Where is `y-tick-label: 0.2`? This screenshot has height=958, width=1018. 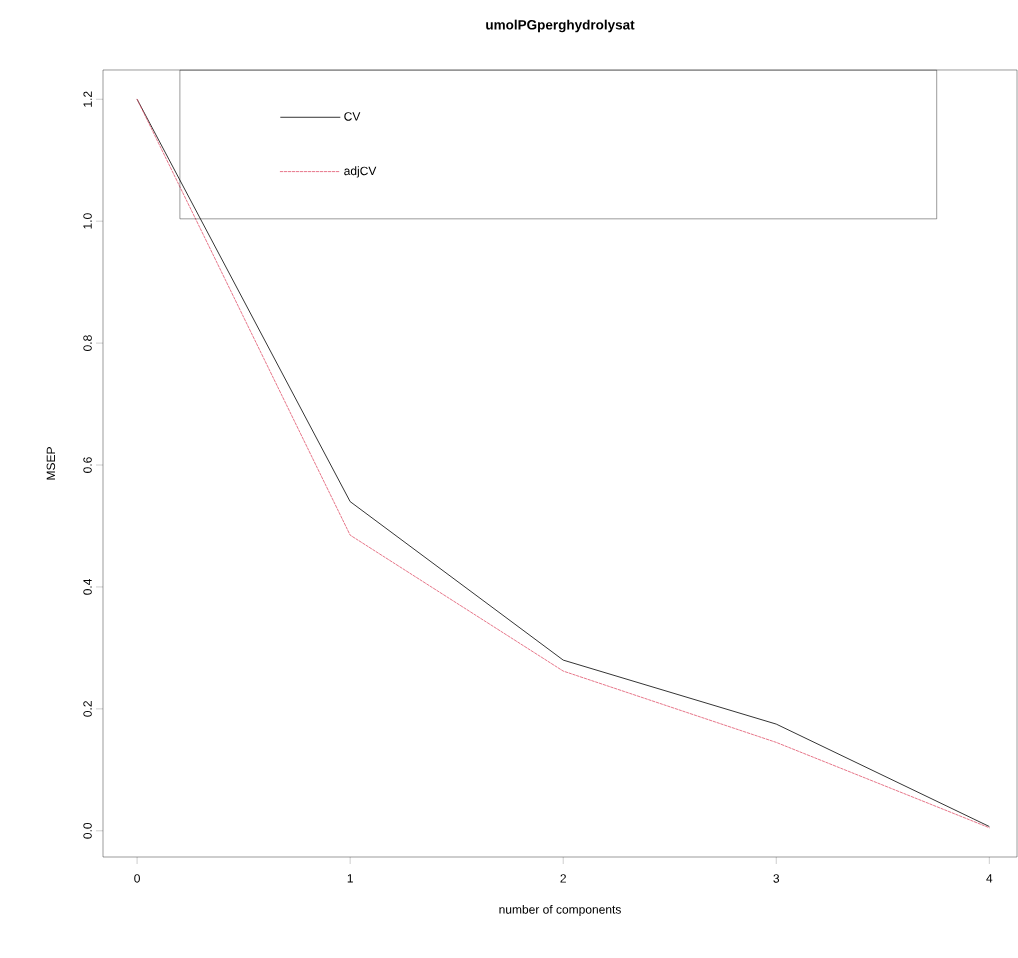 y-tick-label: 0.2 is located at coordinates (87, 709).